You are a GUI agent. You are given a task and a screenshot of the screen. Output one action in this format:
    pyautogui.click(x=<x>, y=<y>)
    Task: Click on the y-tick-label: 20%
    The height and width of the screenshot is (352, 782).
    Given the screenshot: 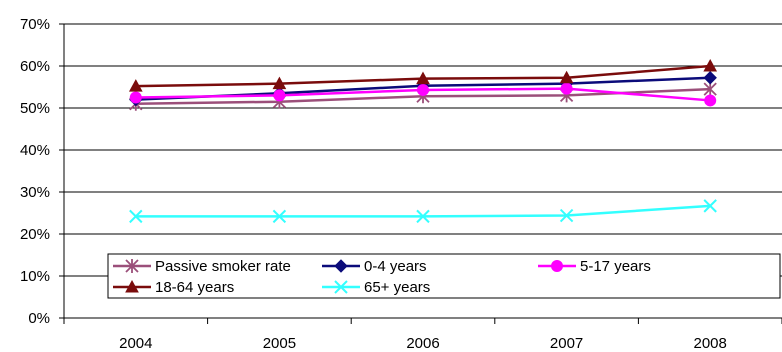 What is the action you would take?
    pyautogui.click(x=35, y=234)
    